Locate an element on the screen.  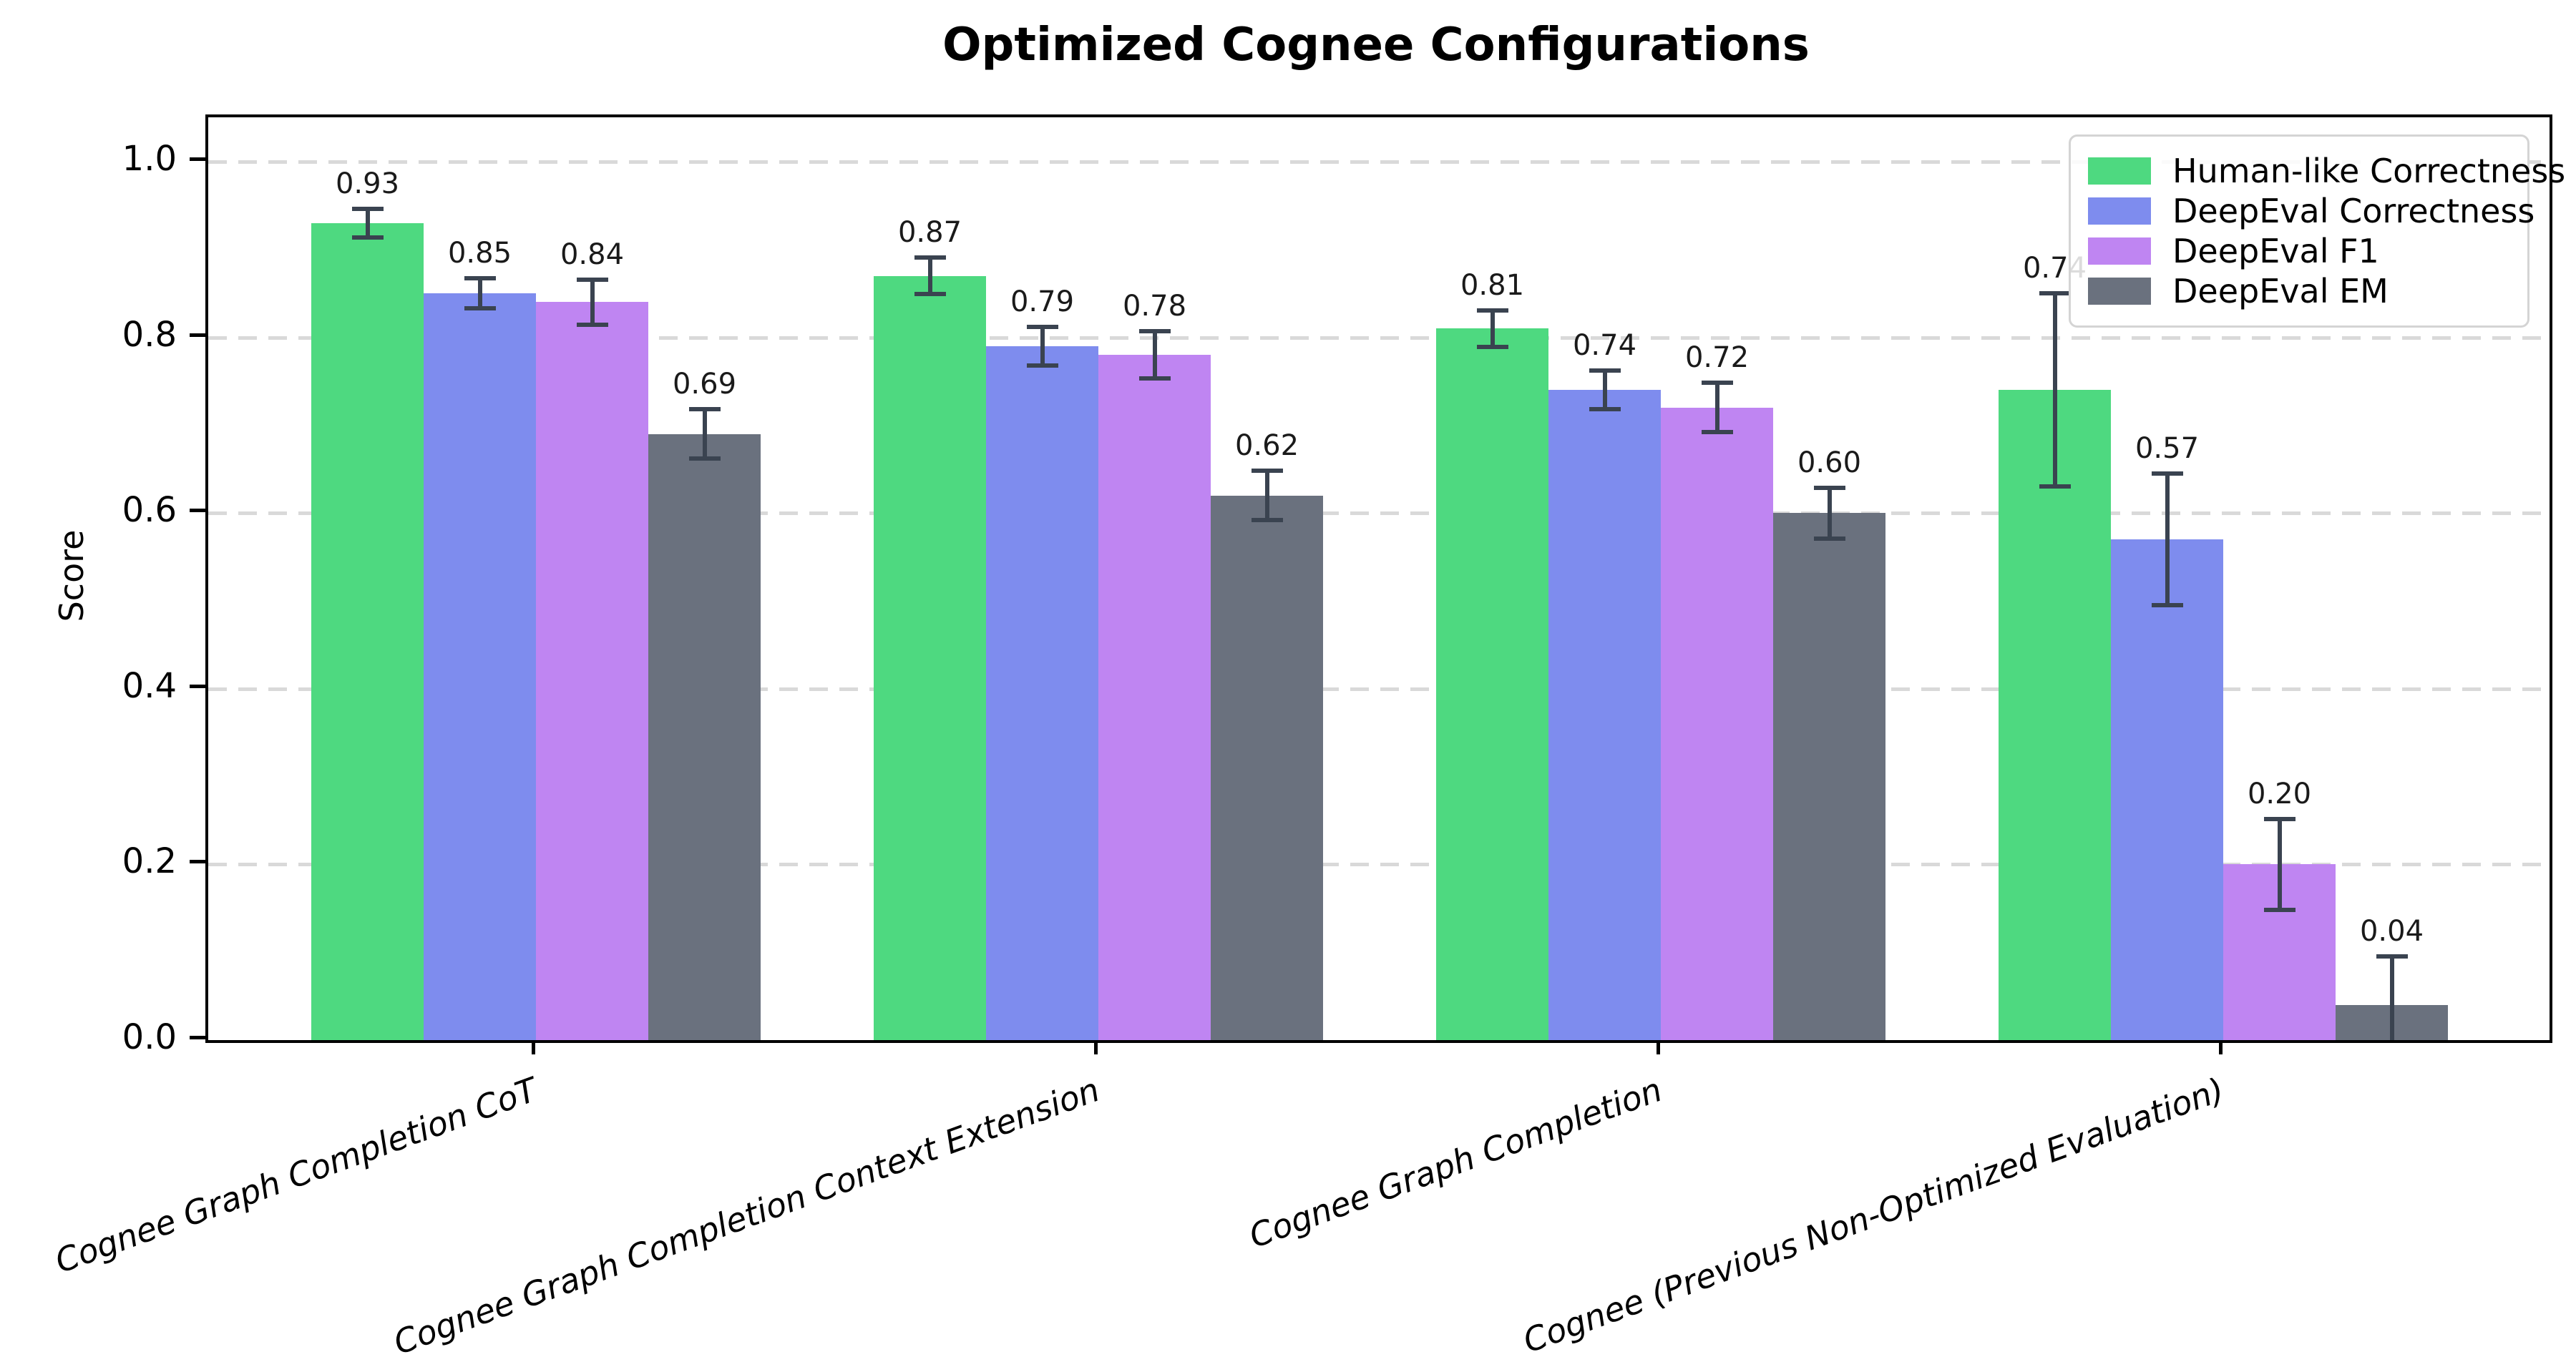
bar-value-label: 0.84 is located at coordinates (592, 254).